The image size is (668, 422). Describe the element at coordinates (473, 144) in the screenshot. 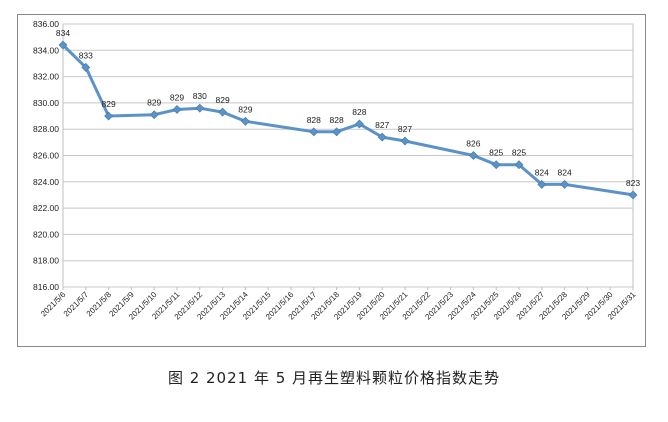

I see `data-label: 826` at that location.